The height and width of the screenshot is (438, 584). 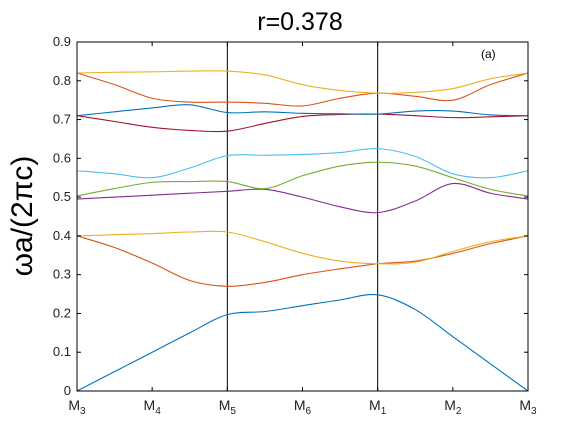 I want to click on chart-title: r=0.378, so click(x=300, y=22).